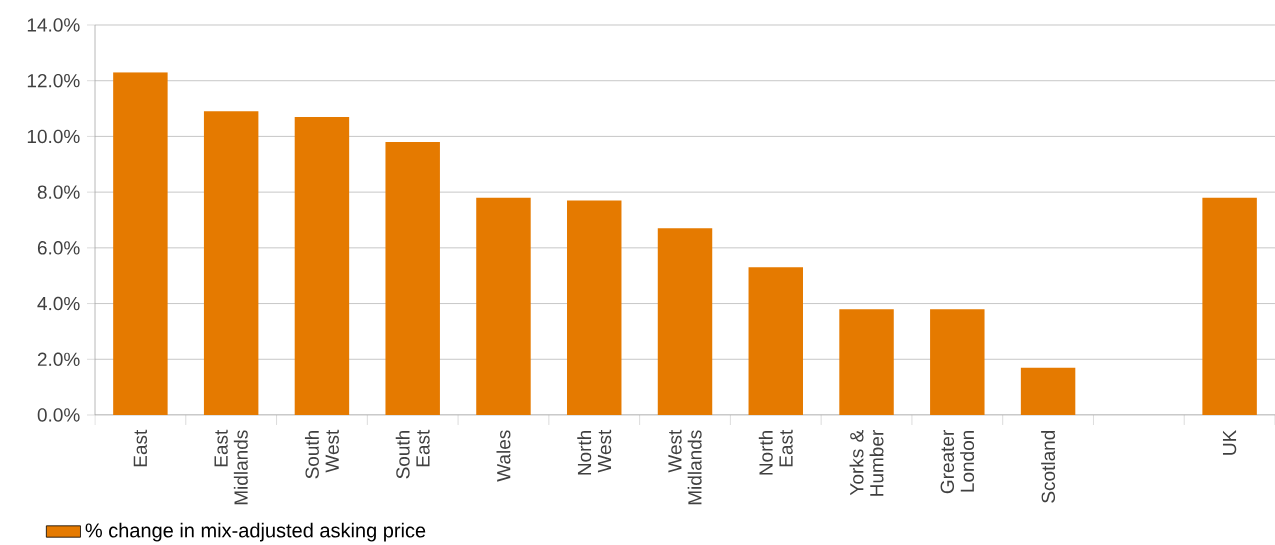  I want to click on x-tick-label: Scotland, so click(1048, 466).